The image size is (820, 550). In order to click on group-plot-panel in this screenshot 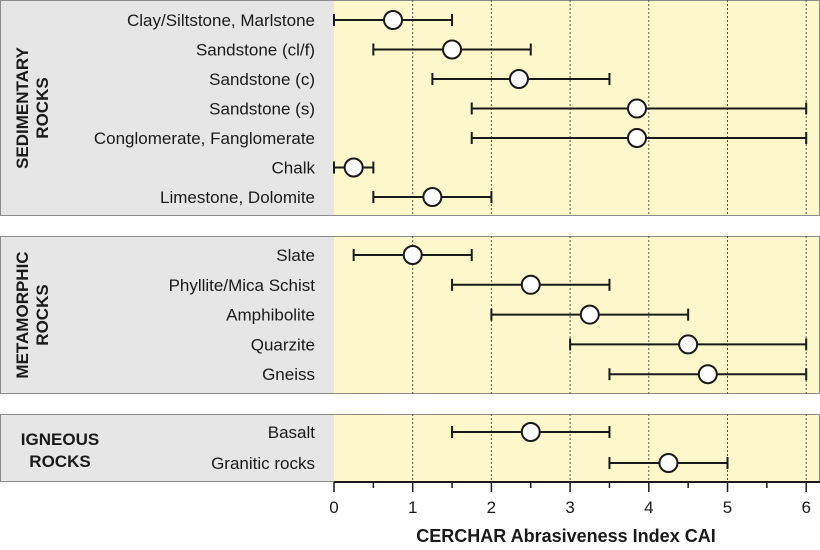, I will do `click(577, 448)`.